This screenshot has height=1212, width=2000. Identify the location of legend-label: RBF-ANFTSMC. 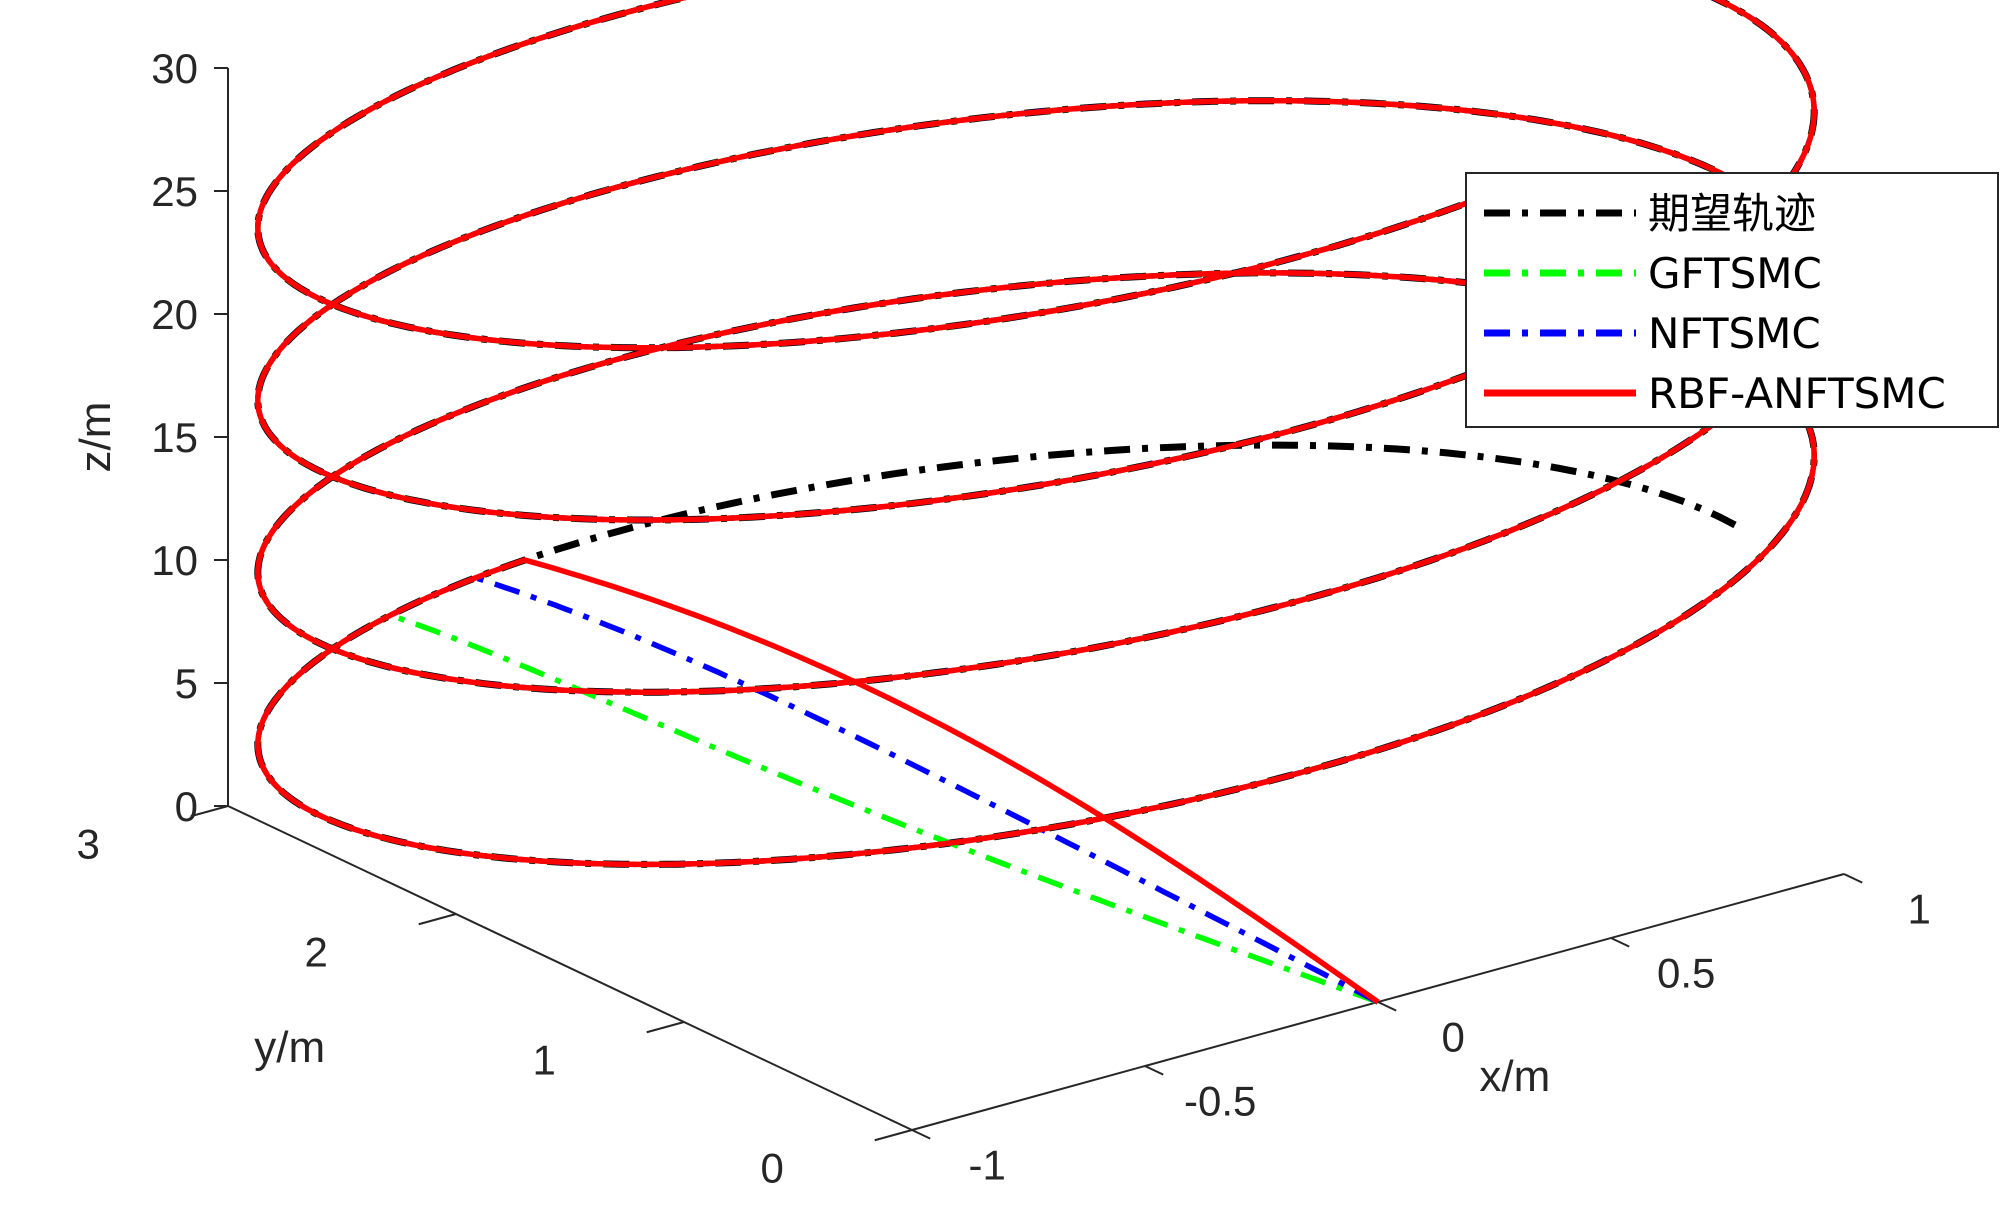
(1797, 393).